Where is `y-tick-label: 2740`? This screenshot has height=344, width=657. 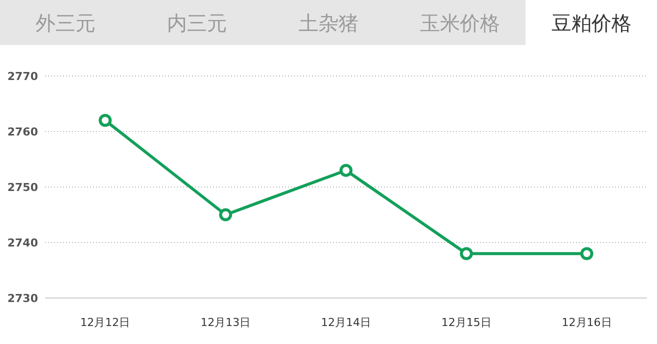
y-tick-label: 2740 is located at coordinates (22, 243).